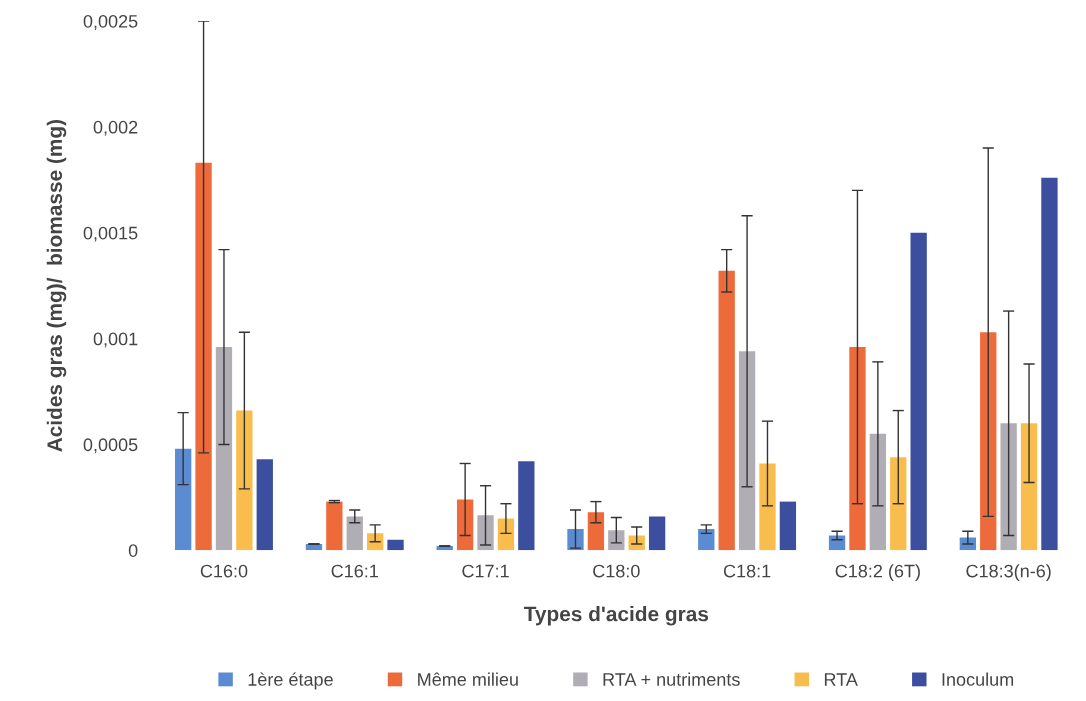  What do you see at coordinates (115, 340) in the screenshot?
I see `y-tick-label: 0,001` at bounding box center [115, 340].